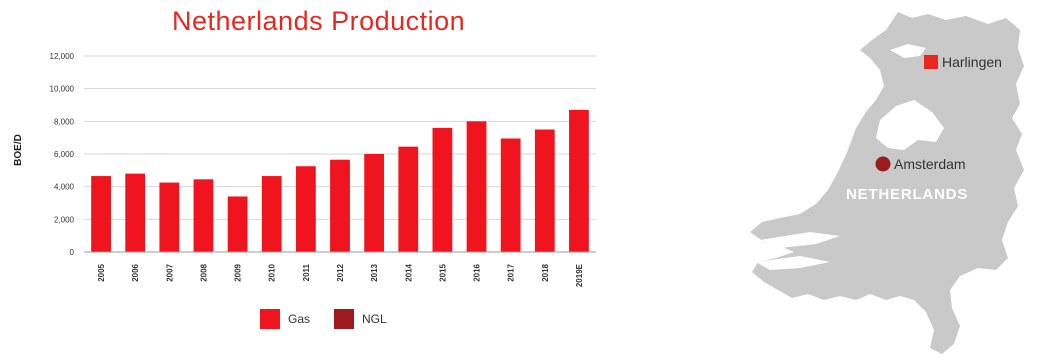 The image size is (1044, 358). Describe the element at coordinates (374, 272) in the screenshot. I see `x-tick-label: 2013` at that location.